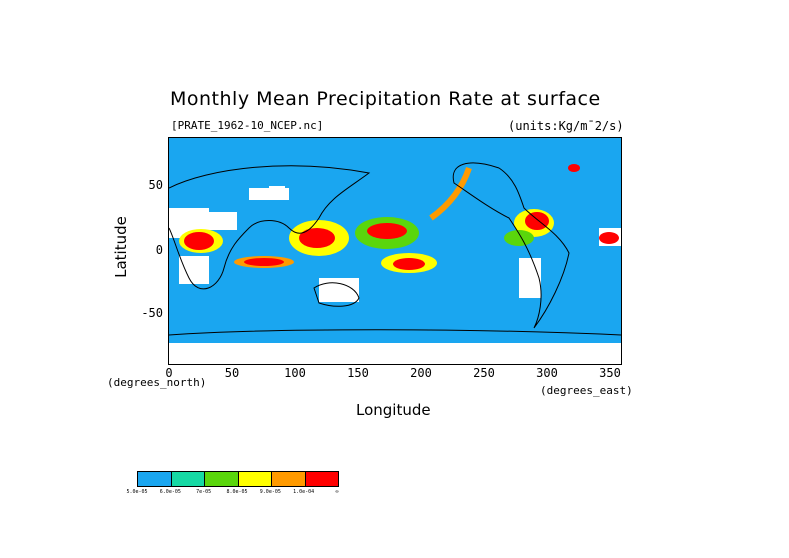 This screenshot has width=789, height=558. Describe the element at coordinates (566, 126) in the screenshot. I see `units-label: (units:Kg/m¯2/s)` at that location.